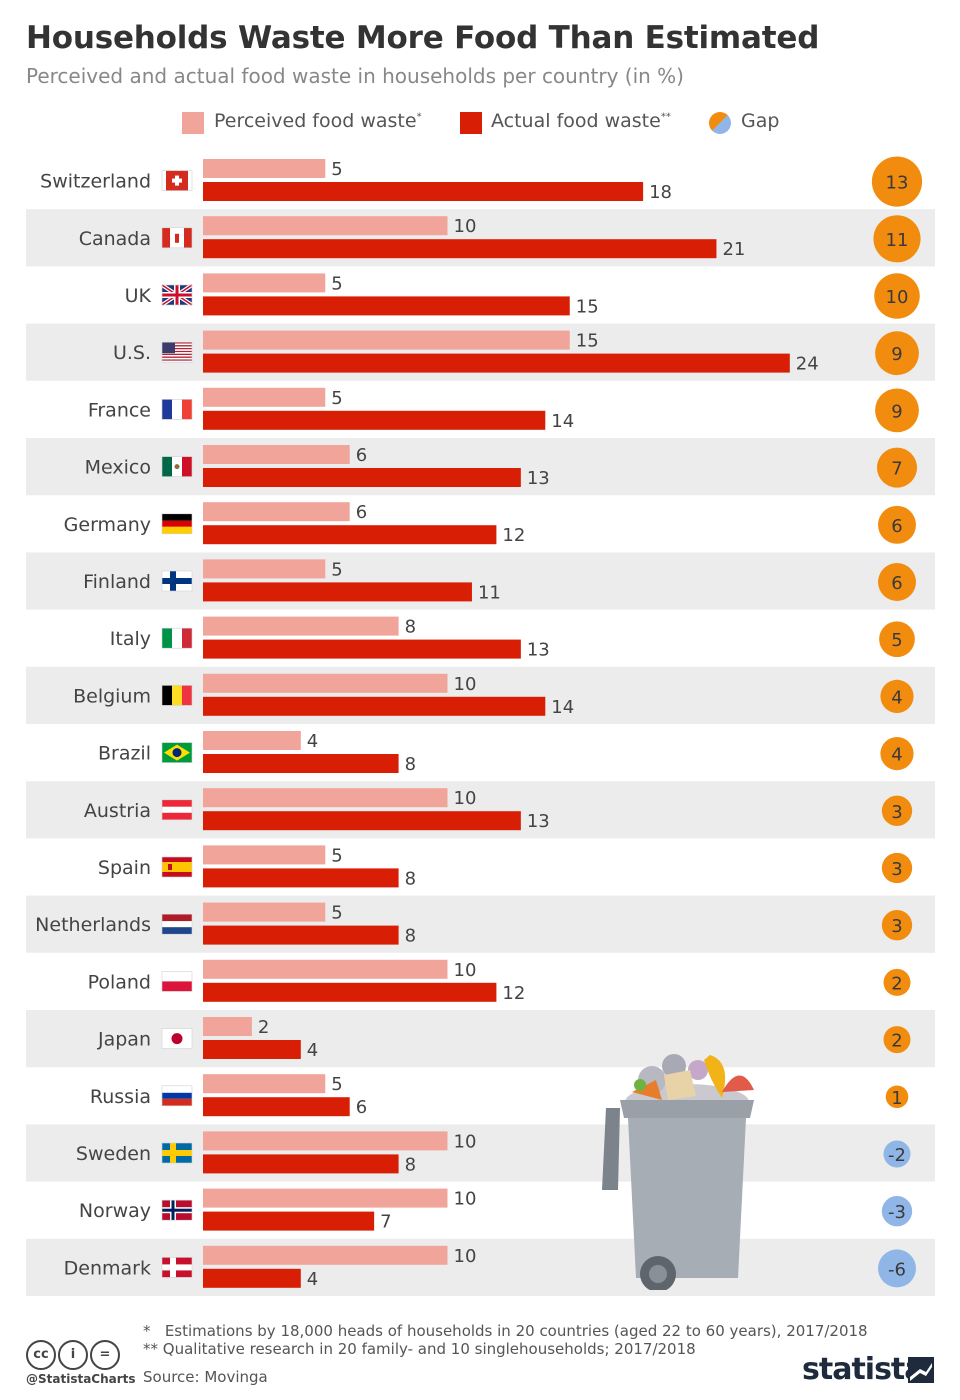 This screenshot has width=960, height=1400. What do you see at coordinates (115, 239) in the screenshot?
I see `country-label: Canada` at bounding box center [115, 239].